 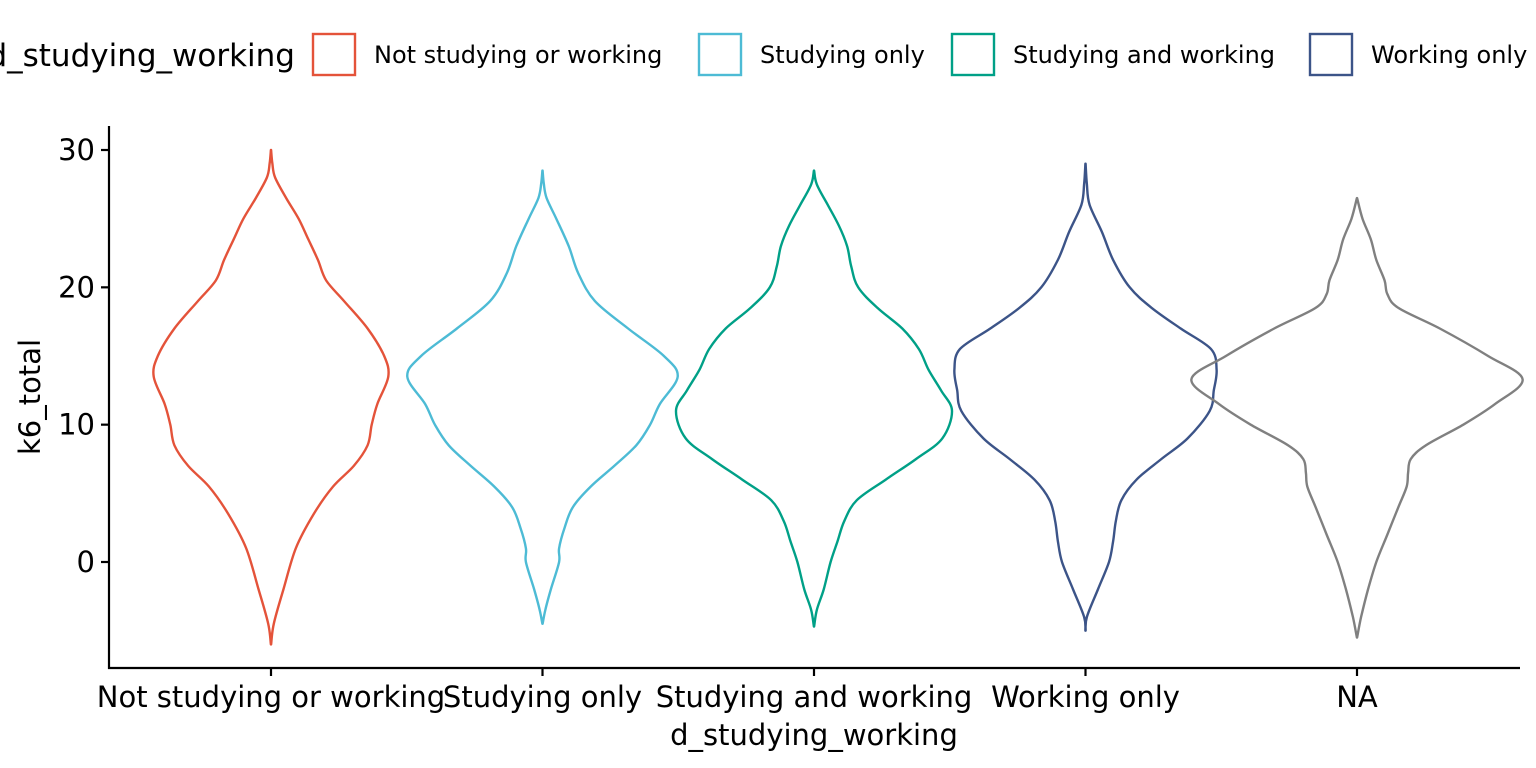 What do you see at coordinates (76, 287) in the screenshot?
I see `y-tick-label-20: 20` at bounding box center [76, 287].